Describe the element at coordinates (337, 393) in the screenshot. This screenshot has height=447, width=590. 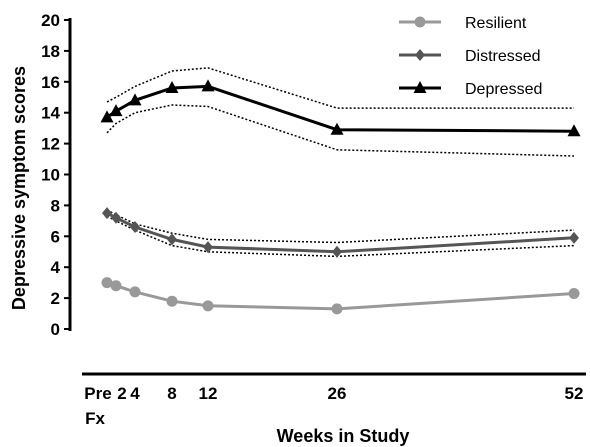
I see `x-tick-label: 26` at that location.